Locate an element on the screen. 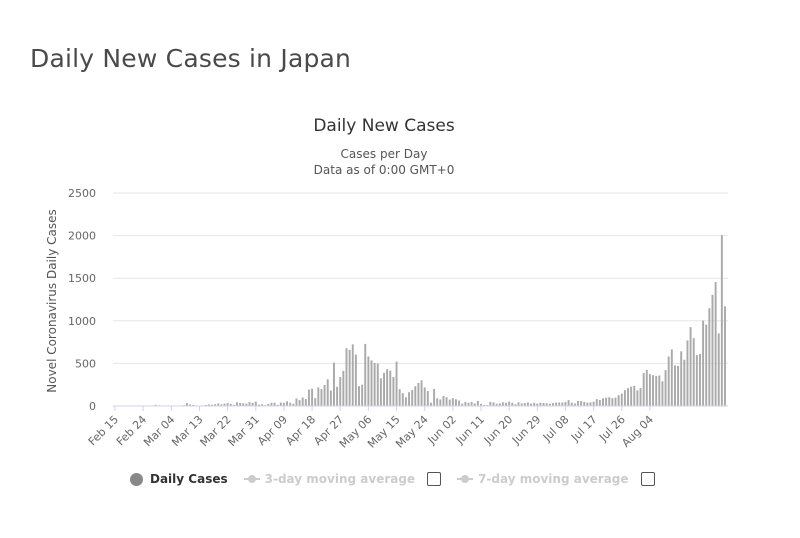 This screenshot has height=538, width=800. y-tick-label: 2500 is located at coordinates (82, 193).